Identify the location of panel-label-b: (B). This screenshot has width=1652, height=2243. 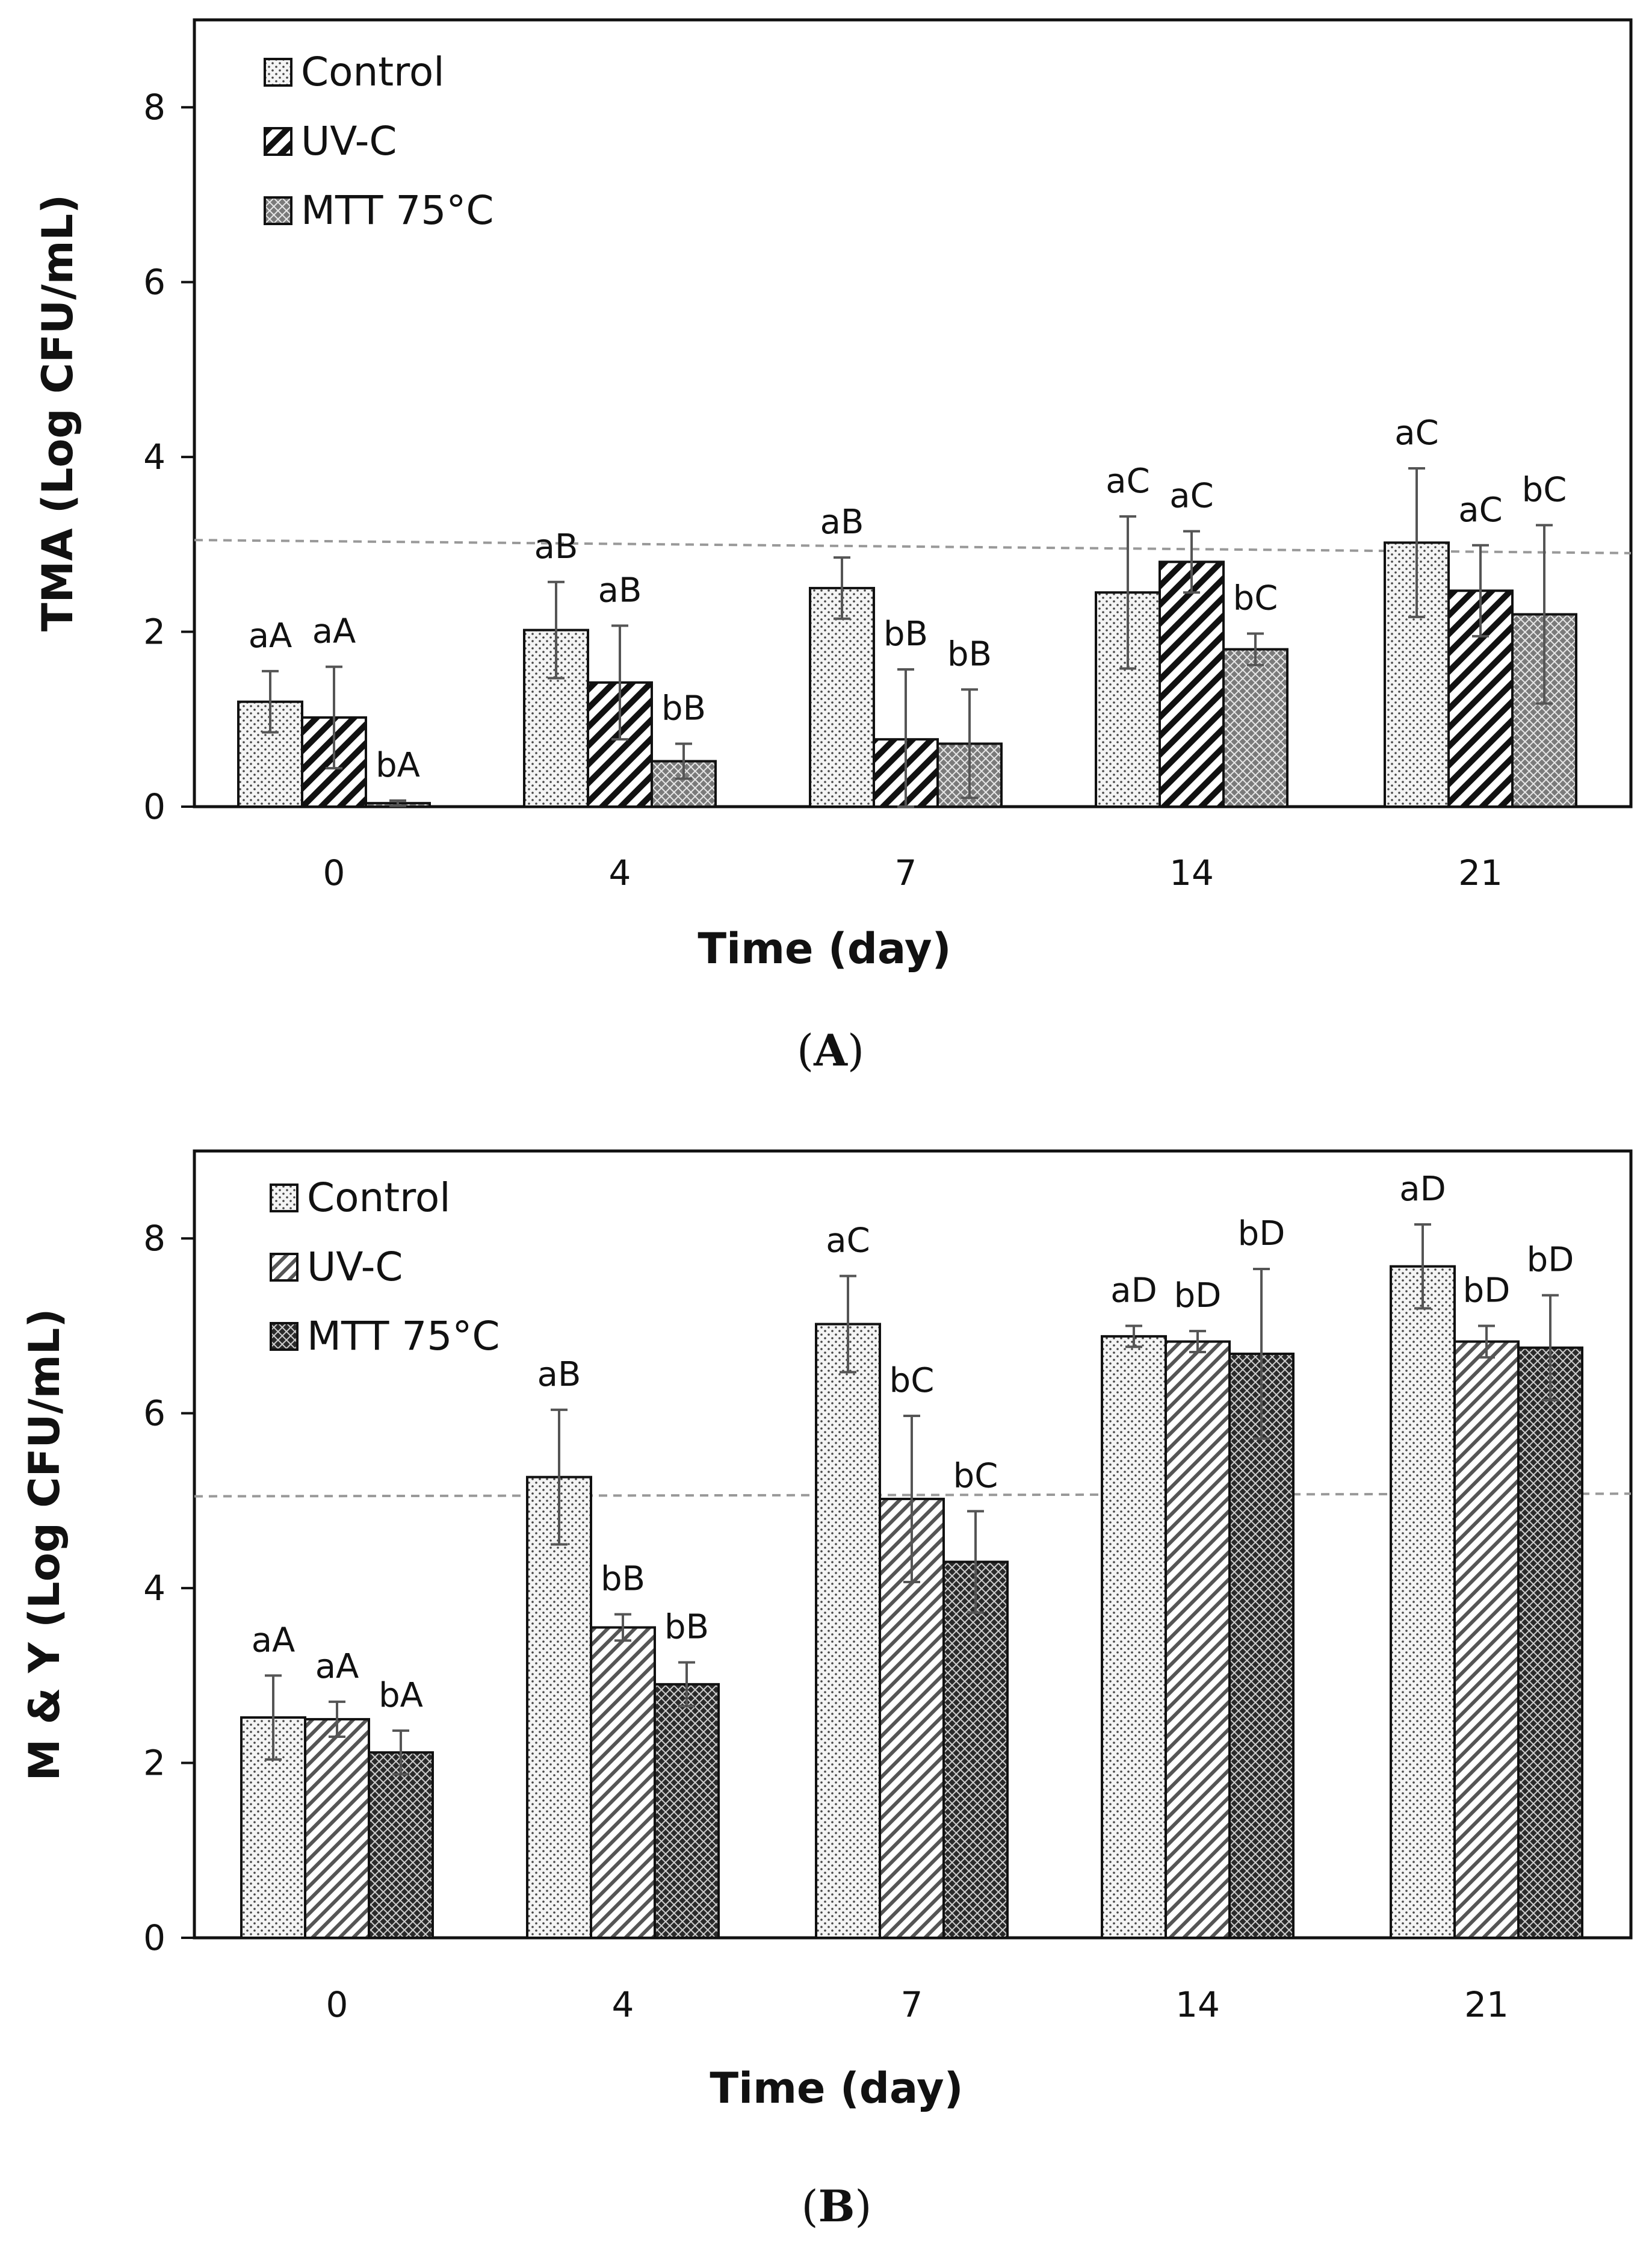
(836, 2206).